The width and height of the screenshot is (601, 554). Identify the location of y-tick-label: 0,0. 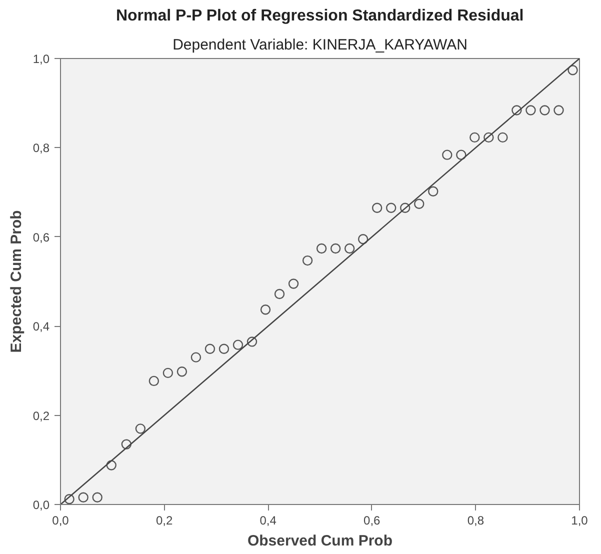
(41, 505).